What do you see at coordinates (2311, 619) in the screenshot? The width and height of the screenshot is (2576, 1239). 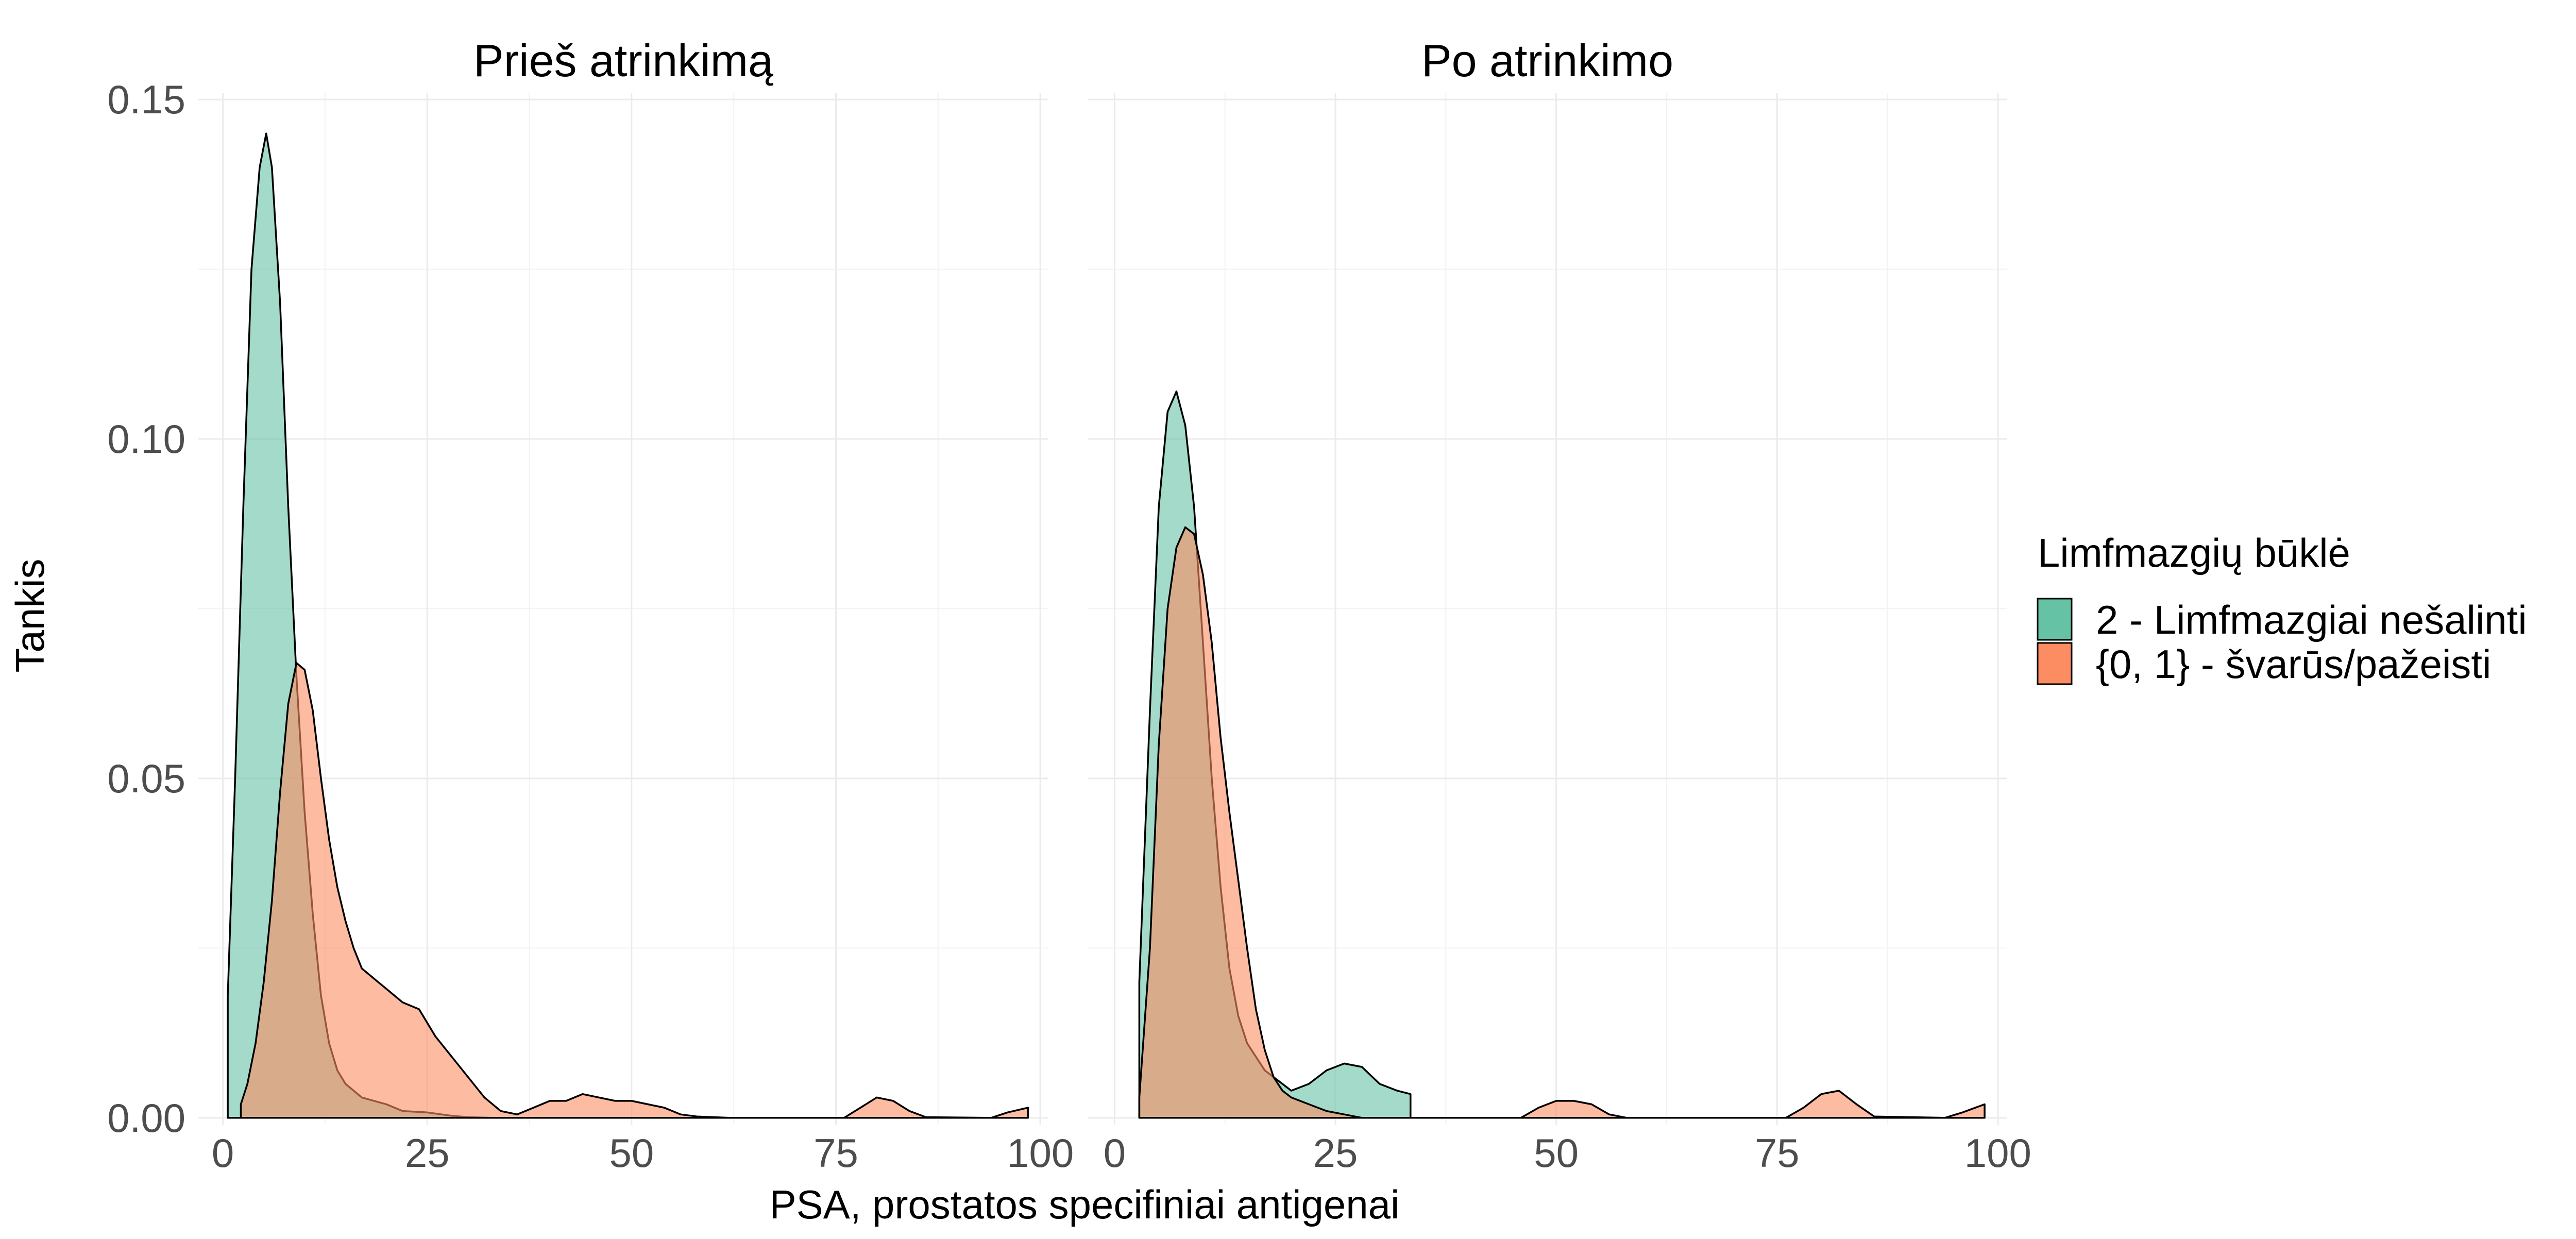 I see `legend-label-1: 2 - Limfmazgiai nešalinti` at bounding box center [2311, 619].